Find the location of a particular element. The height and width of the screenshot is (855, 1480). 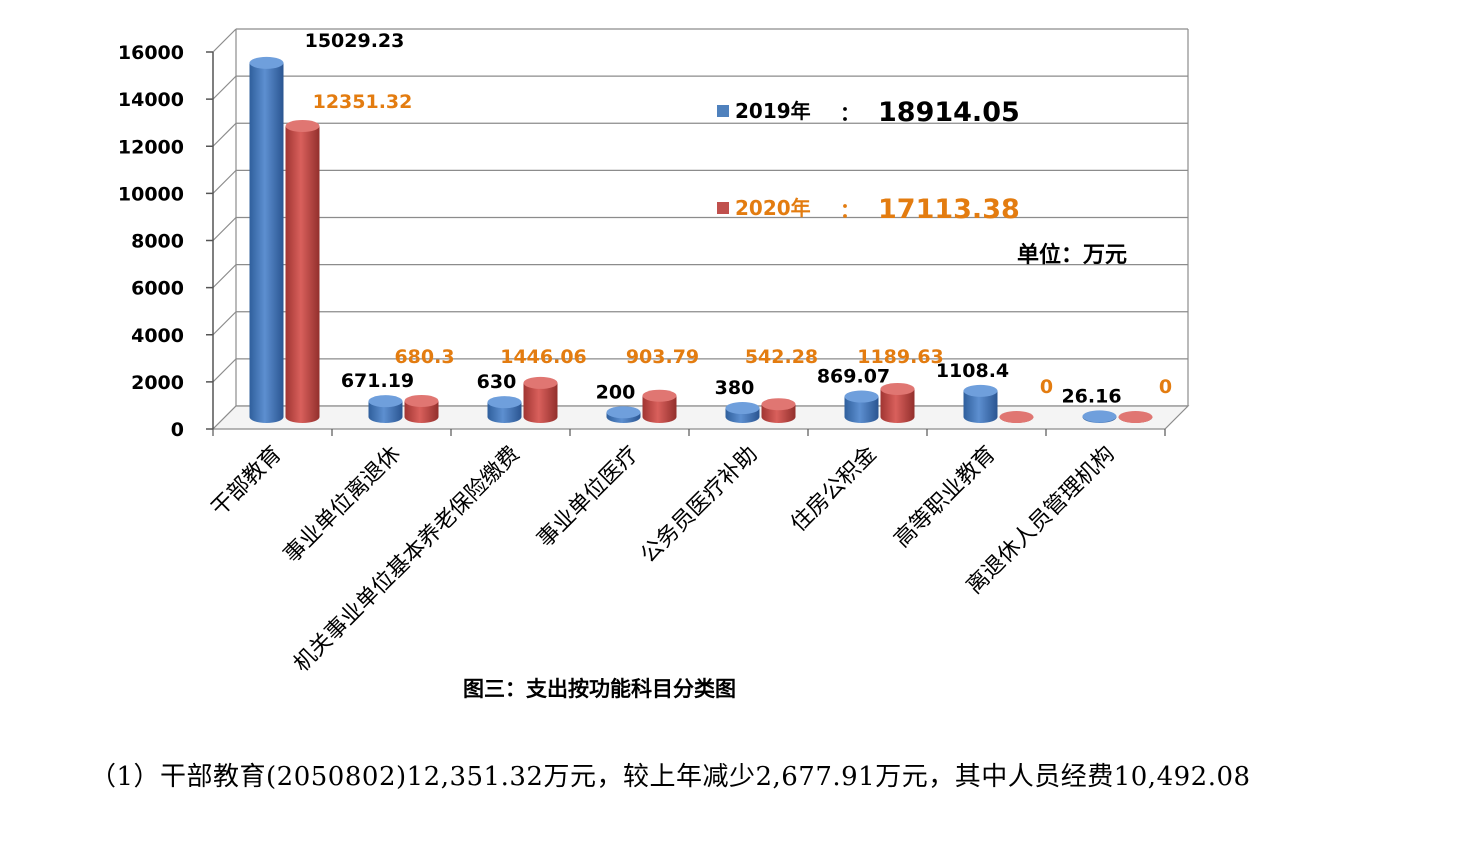

data-label-2020: 680.3 is located at coordinates (424, 357).